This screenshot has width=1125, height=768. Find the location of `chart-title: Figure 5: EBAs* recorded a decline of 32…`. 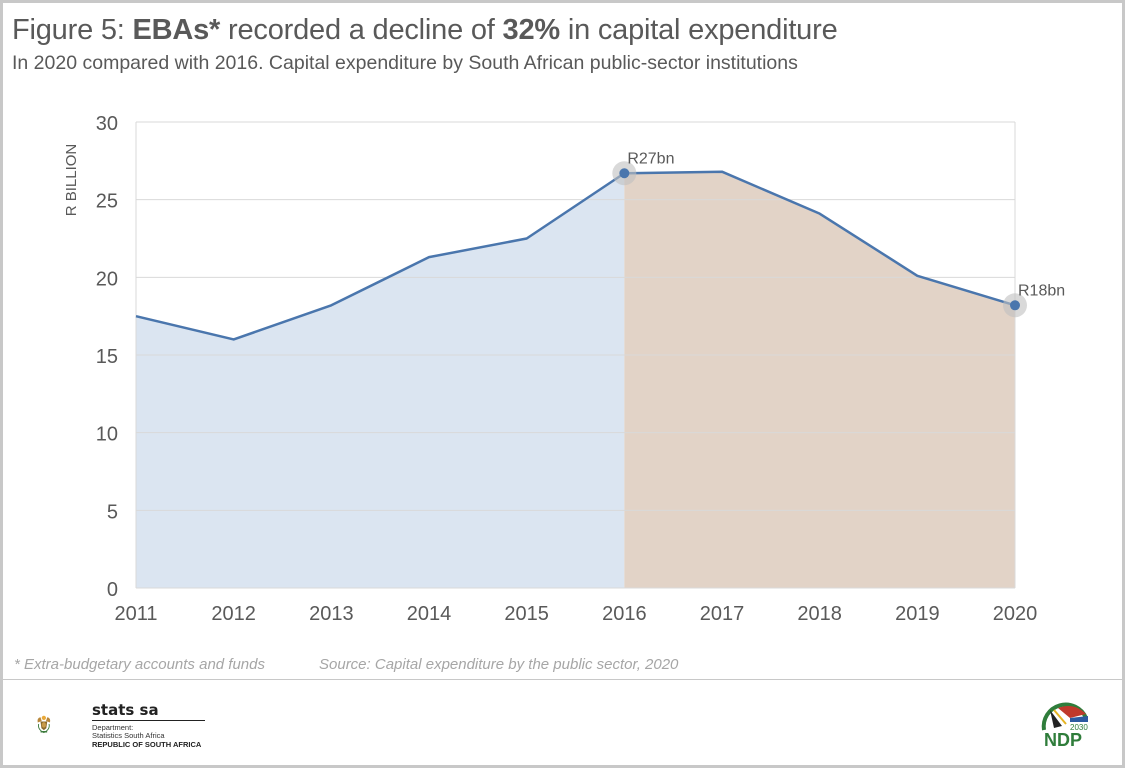

chart-title: Figure 5: EBAs* recorded a decline of 32… is located at coordinates (425, 30).